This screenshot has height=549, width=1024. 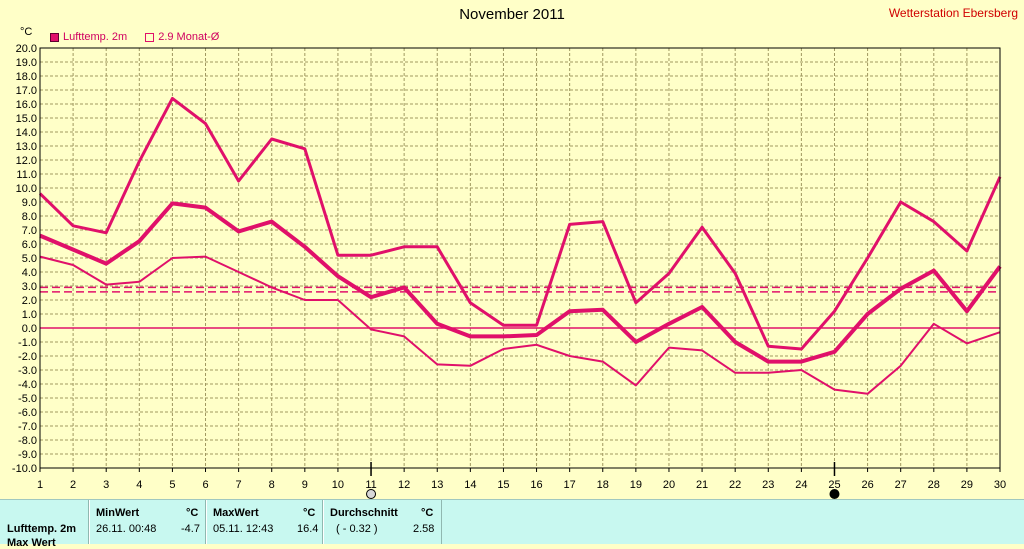 I want to click on x-tick-label: 20, so click(x=669, y=485).